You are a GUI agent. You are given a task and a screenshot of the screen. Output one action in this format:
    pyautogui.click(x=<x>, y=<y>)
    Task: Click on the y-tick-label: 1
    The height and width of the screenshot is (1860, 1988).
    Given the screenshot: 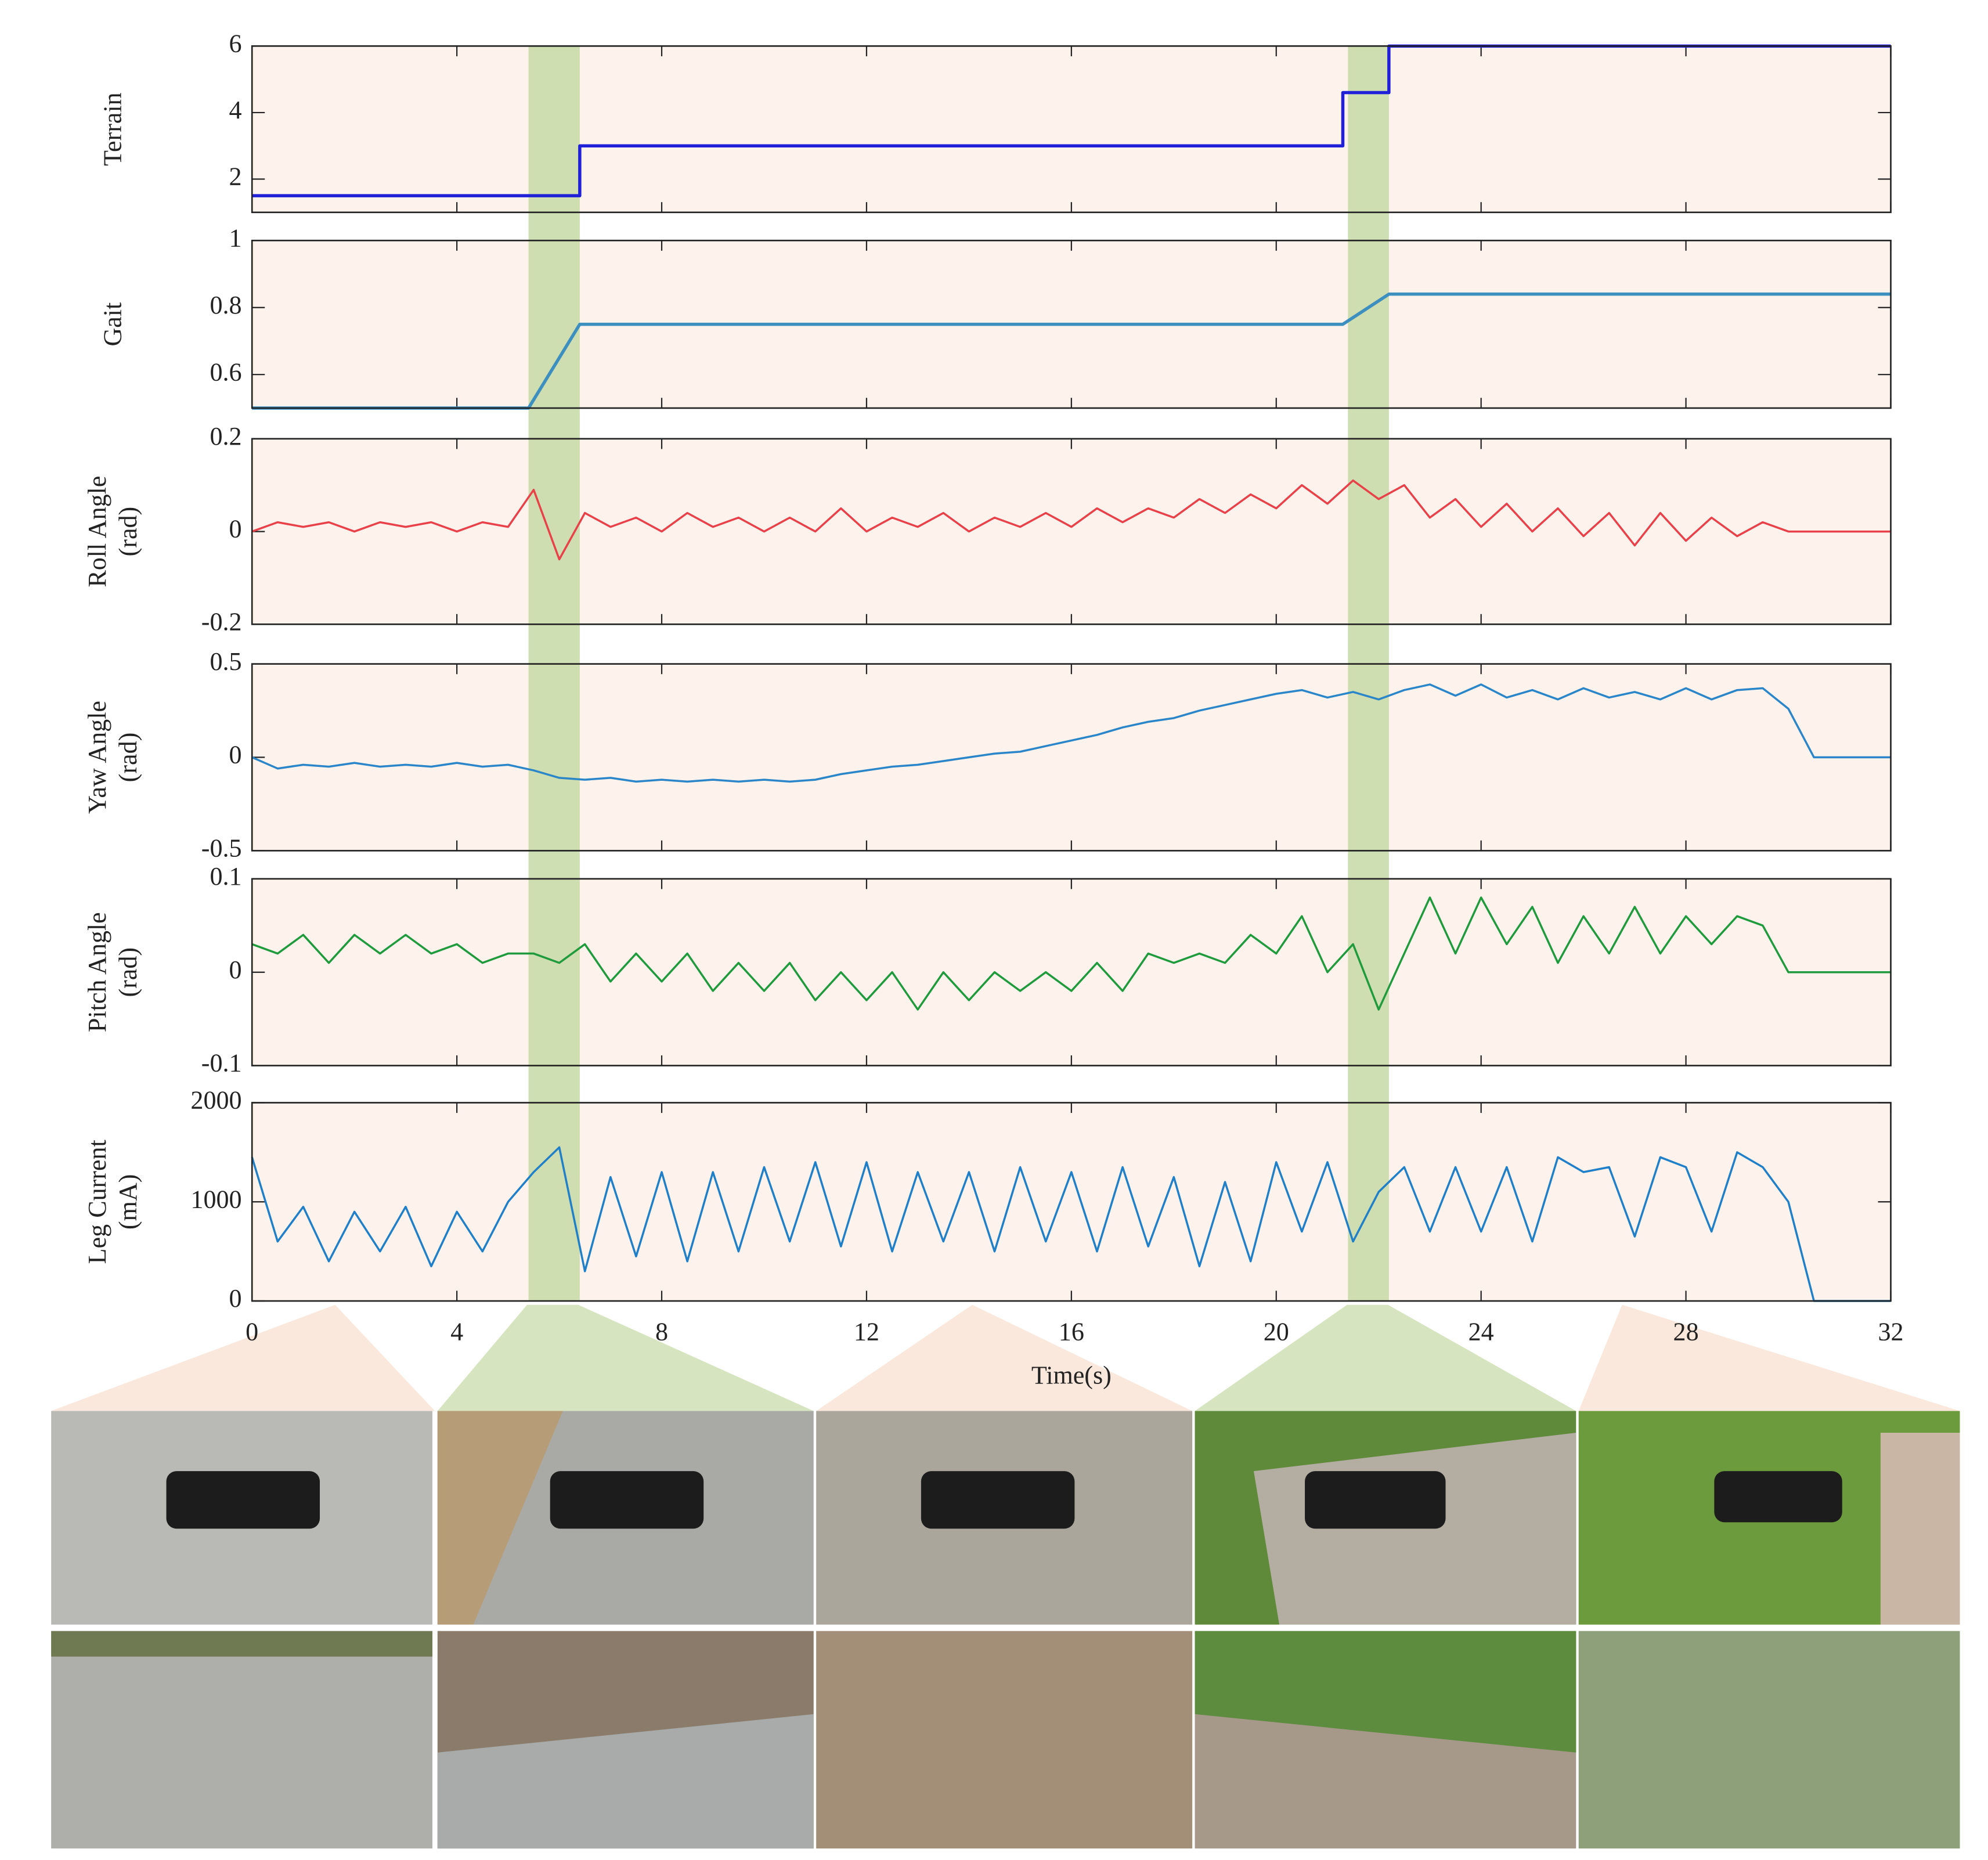 What is the action you would take?
    pyautogui.click(x=235, y=238)
    